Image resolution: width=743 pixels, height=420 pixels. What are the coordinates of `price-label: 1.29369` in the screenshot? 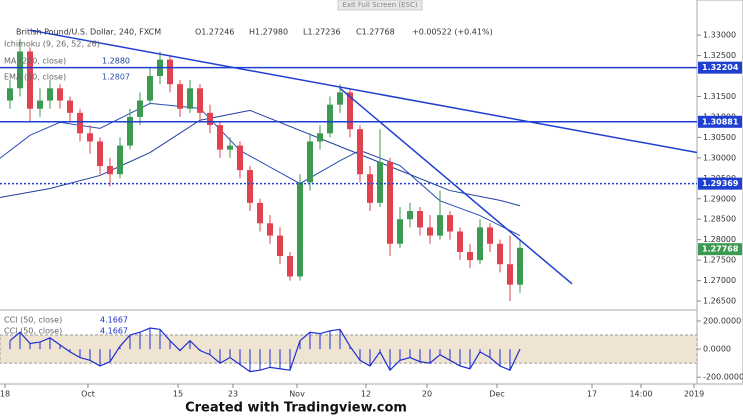 It's located at (720, 183).